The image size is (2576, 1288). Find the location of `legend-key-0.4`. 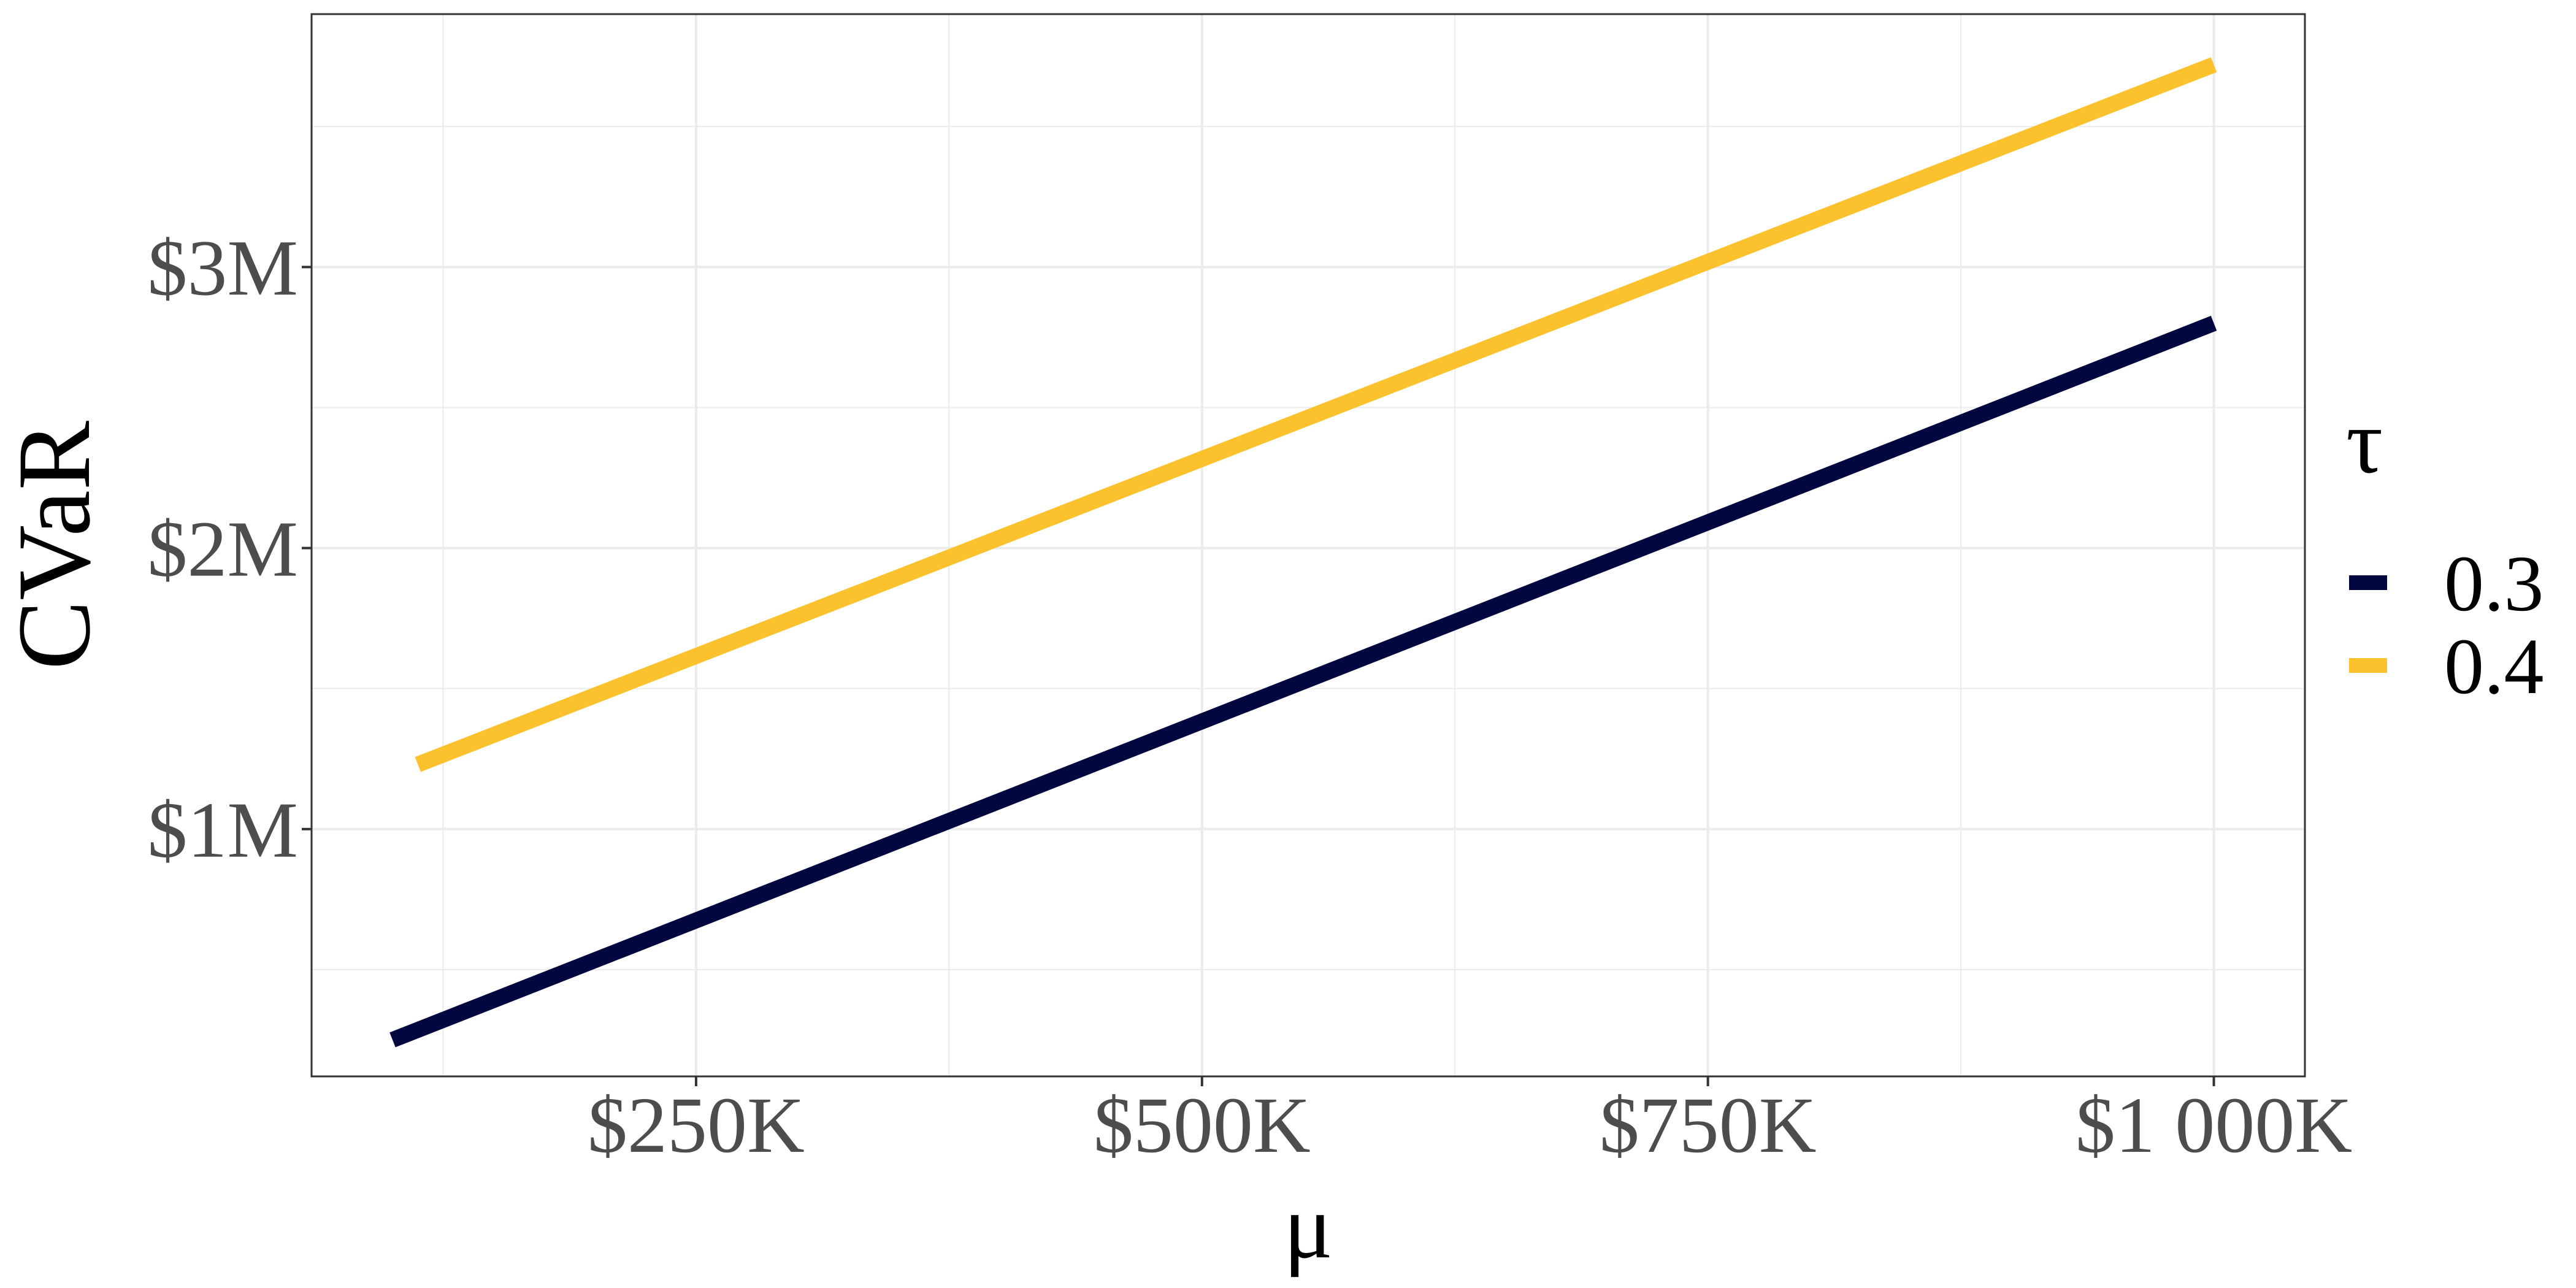

legend-key-0.4 is located at coordinates (2368, 665).